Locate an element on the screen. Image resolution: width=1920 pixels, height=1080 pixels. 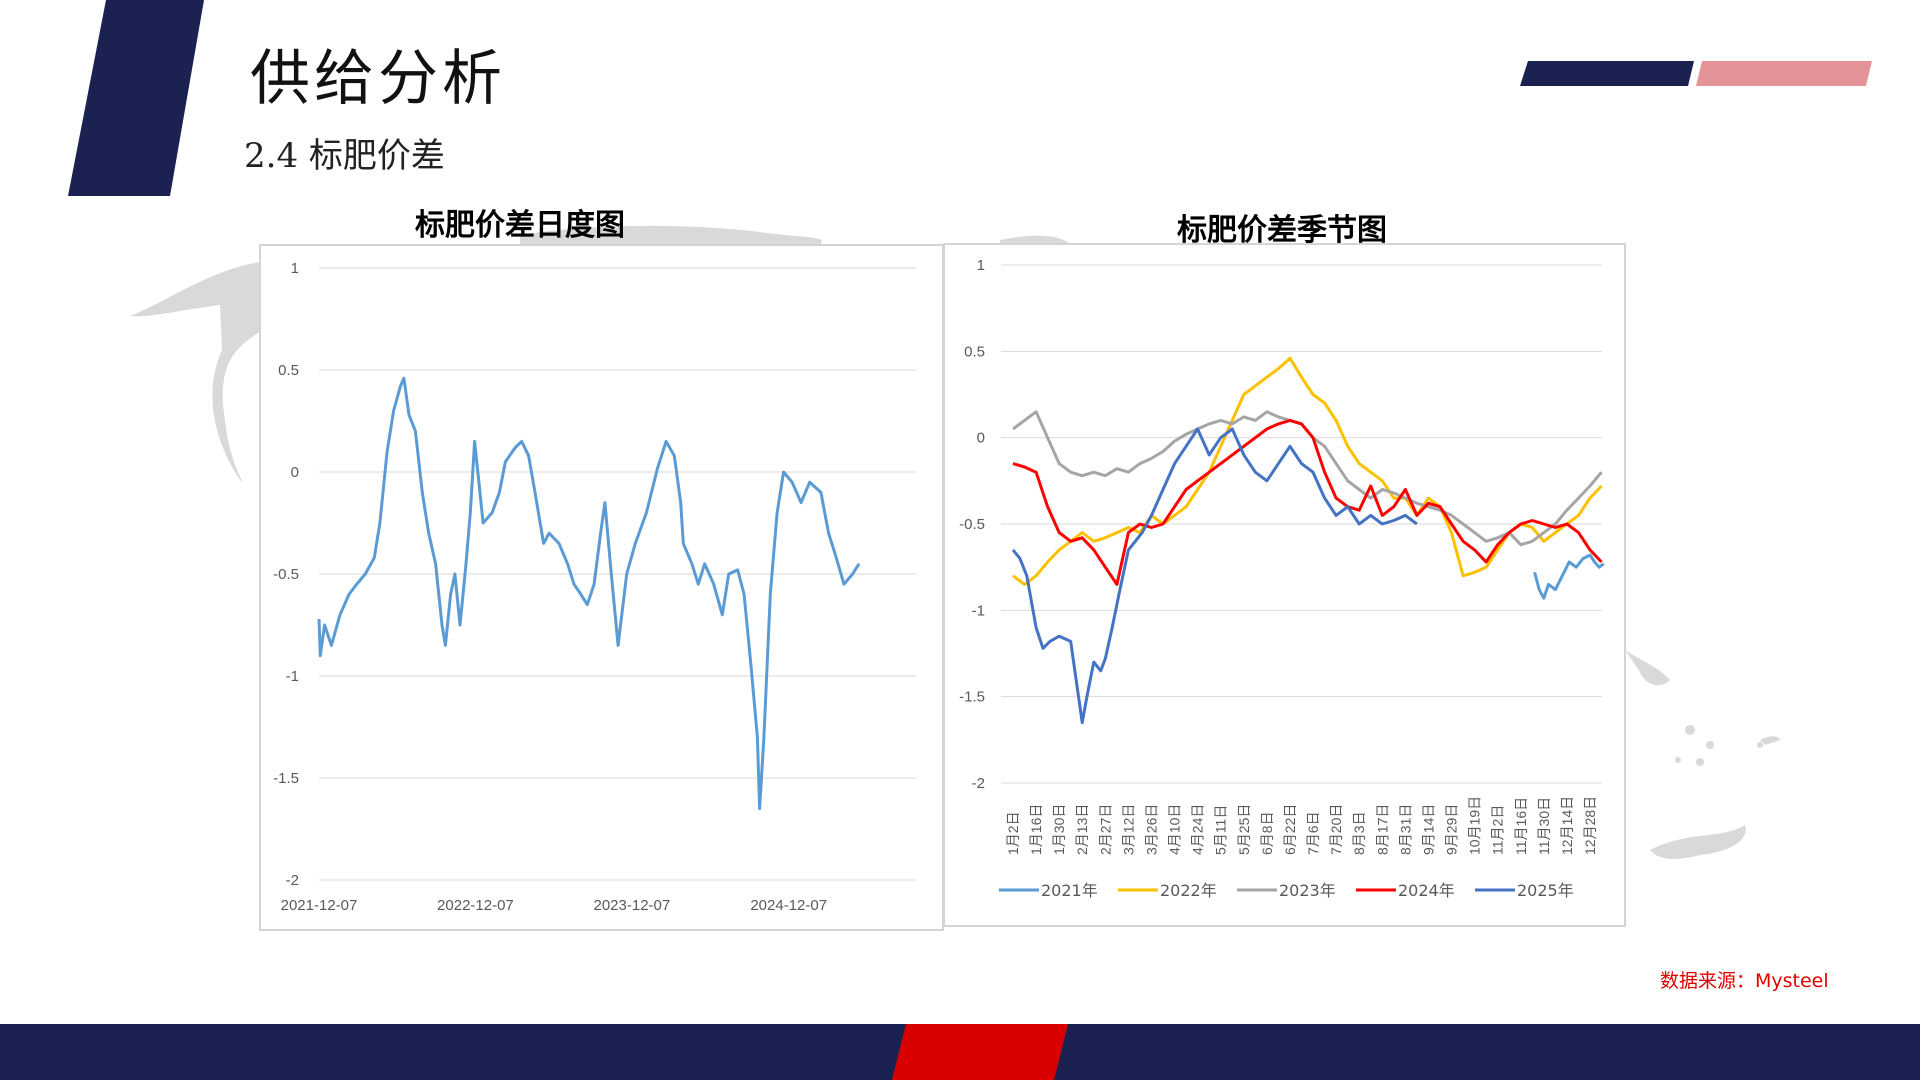
x-tick-label: 11月16日 is located at coordinates (1521, 826).